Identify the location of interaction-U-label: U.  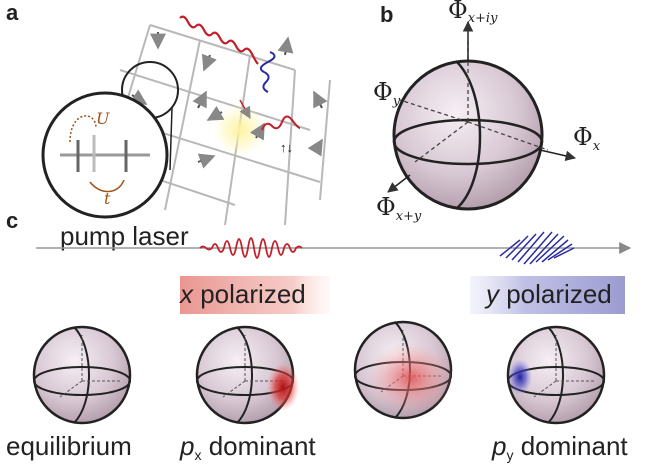
(103, 118).